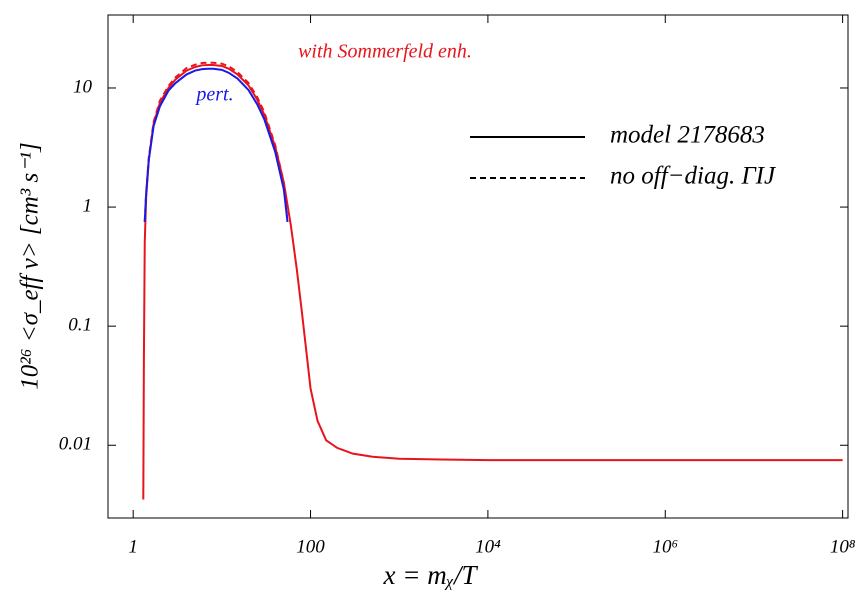 The width and height of the screenshot is (858, 602). Describe the element at coordinates (80, 325) in the screenshot. I see `y-tick-label: 0.1` at that location.